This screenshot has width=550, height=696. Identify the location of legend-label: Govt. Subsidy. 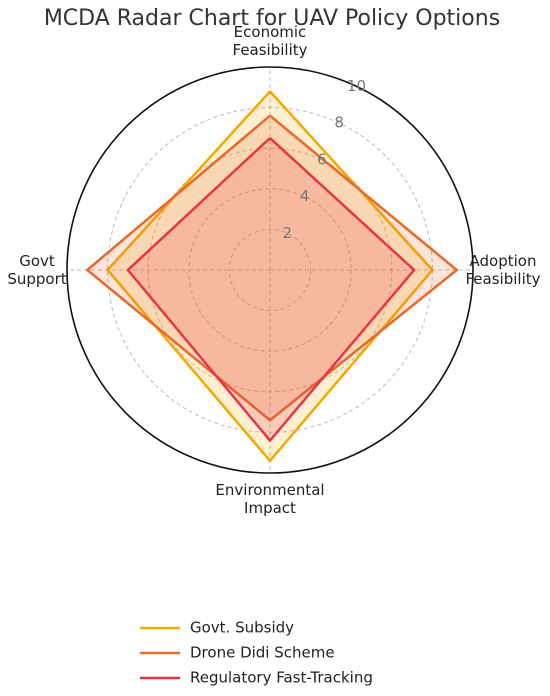
(242, 628).